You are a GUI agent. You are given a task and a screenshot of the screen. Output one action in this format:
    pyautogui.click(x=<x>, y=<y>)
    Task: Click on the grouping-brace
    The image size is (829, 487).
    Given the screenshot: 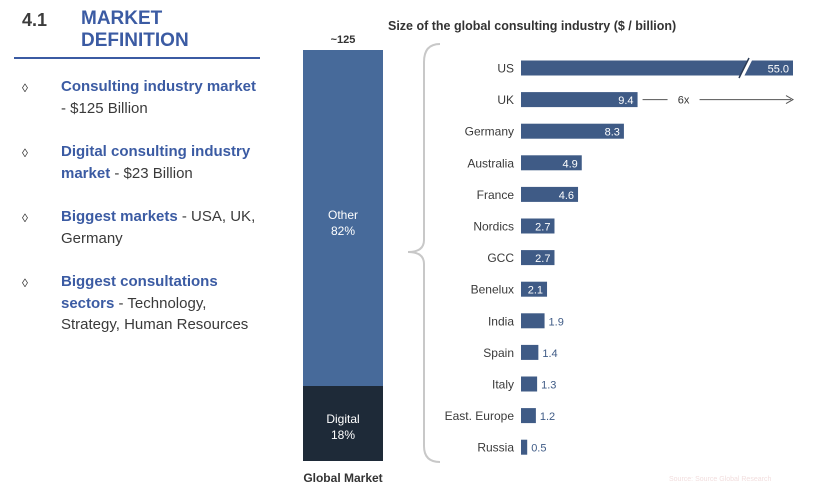 What is the action you would take?
    pyautogui.click(x=424, y=253)
    